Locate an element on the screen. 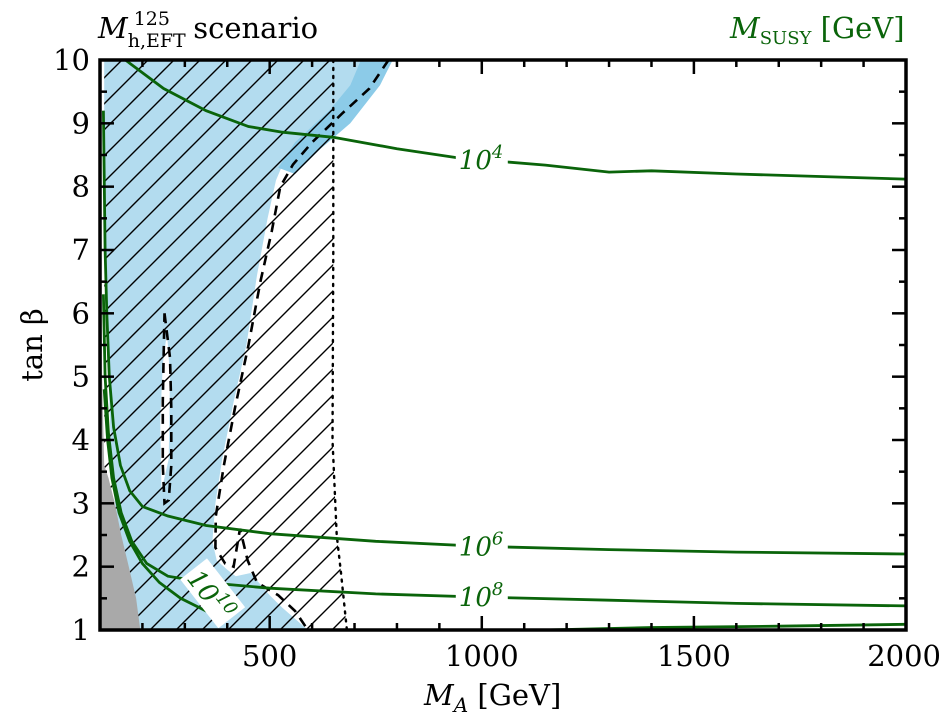 This screenshot has width=943, height=719. contour-label-text: 106 is located at coordinates (481, 545).